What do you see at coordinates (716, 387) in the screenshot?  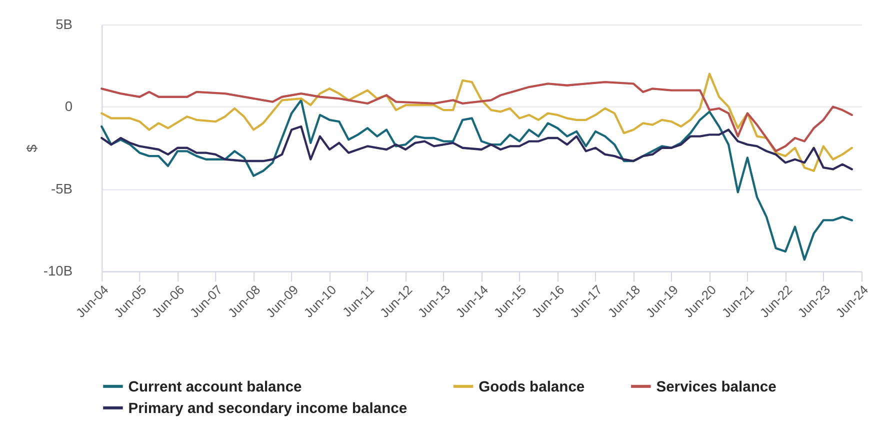 I see `legend-label: Services balance` at bounding box center [716, 387].